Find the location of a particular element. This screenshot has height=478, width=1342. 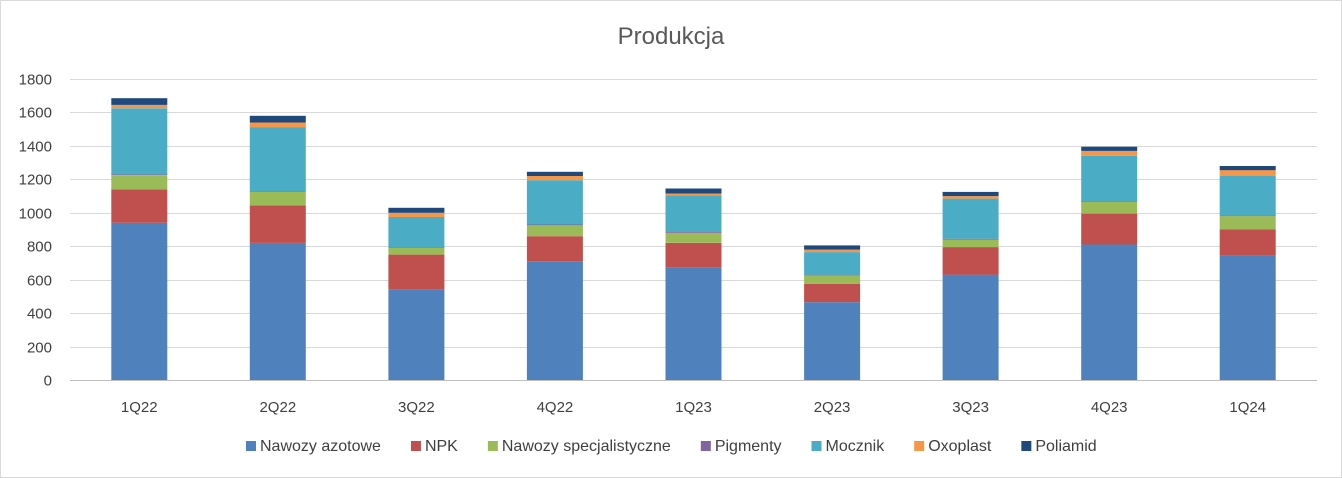

y-axis-ticks: 0 200 400 600 800 1000 1200 1400 1600 1800 is located at coordinates (35, 231).